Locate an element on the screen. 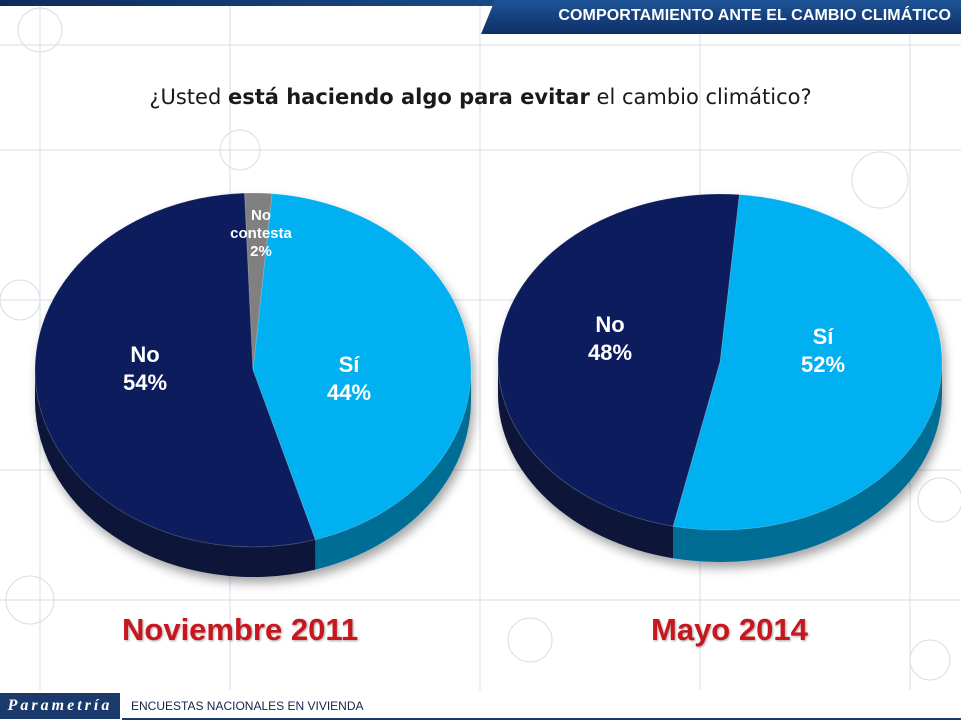  pie-label-1-2-2: 2% is located at coordinates (261, 251).